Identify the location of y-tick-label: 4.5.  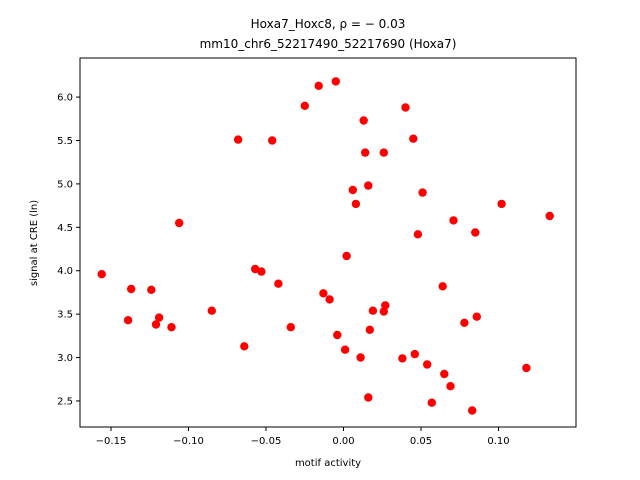
(65, 228).